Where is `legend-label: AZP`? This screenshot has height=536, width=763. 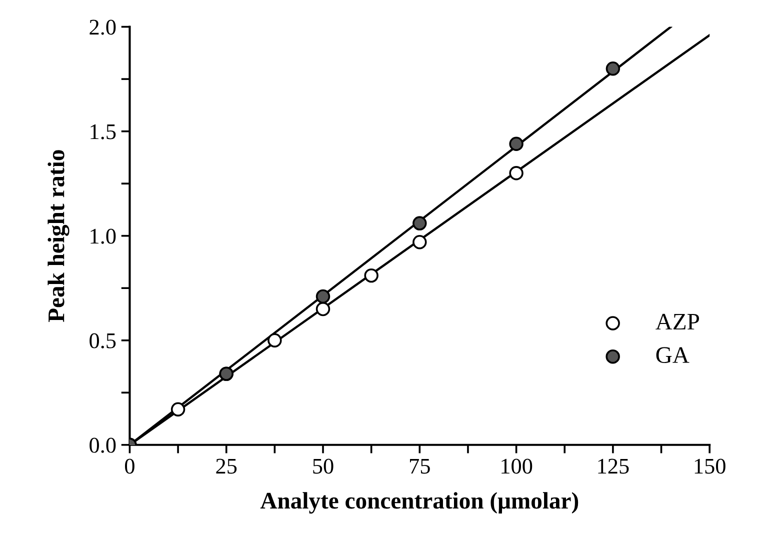 legend-label: AZP is located at coordinates (677, 322).